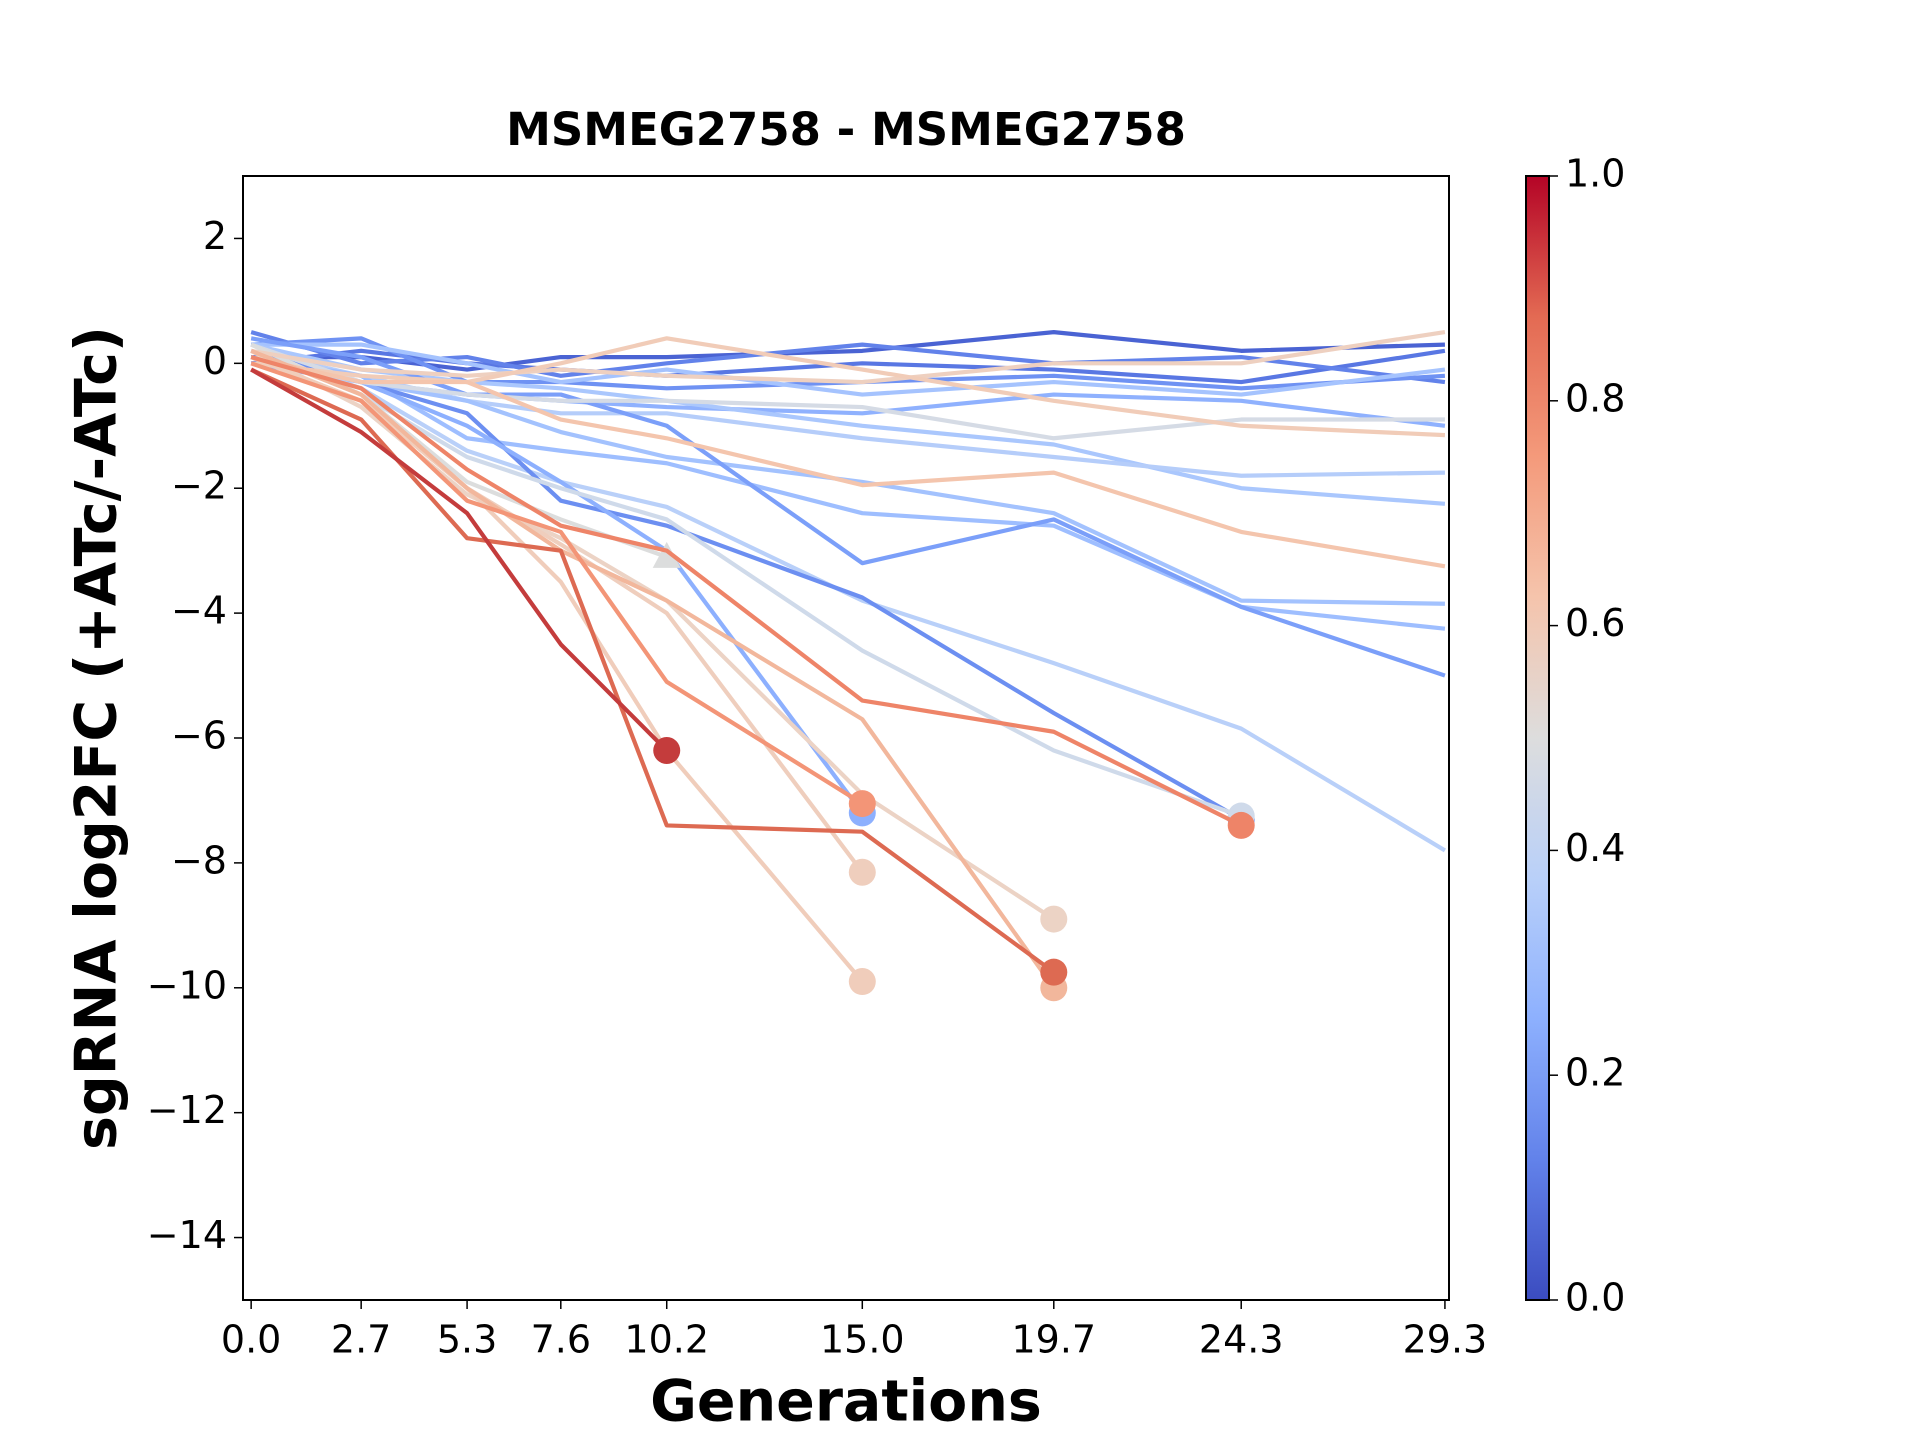  Describe the element at coordinates (1445, 1340) in the screenshot. I see `x-tick-label: 29.3` at that location.